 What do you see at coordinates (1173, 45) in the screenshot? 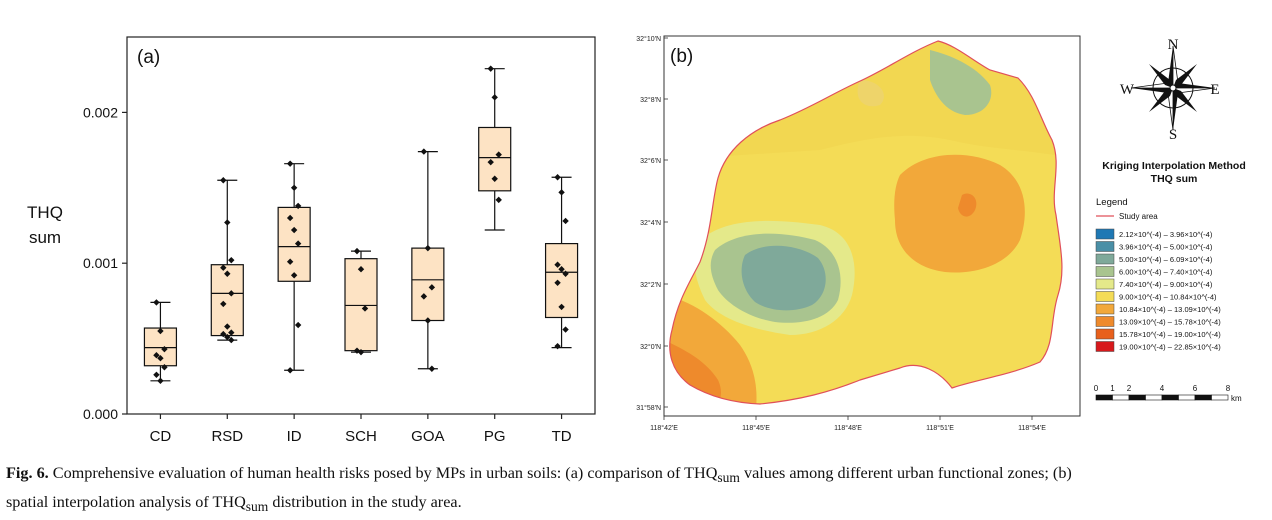
I see `compass-north-label: N` at bounding box center [1173, 45].